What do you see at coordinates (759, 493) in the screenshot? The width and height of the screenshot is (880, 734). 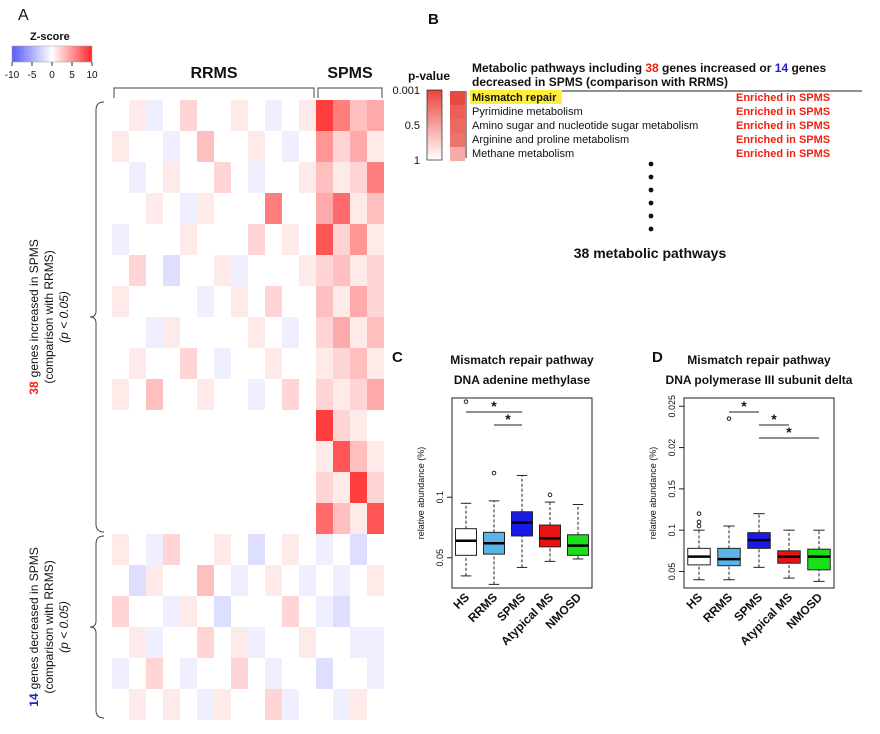 I see `plot-frame` at bounding box center [759, 493].